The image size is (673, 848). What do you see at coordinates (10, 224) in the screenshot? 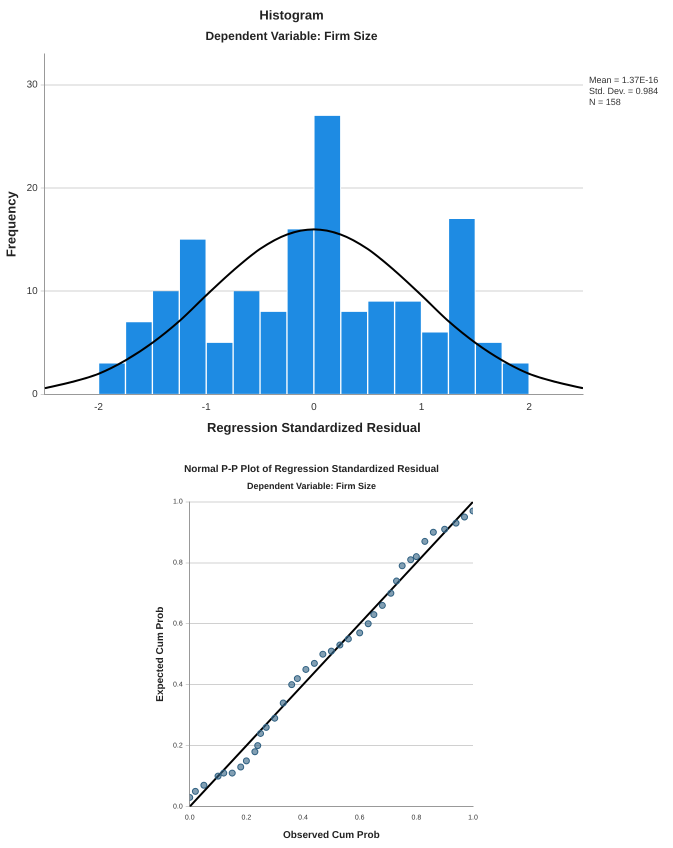
I see `y-axis-title: Frequency` at bounding box center [10, 224].